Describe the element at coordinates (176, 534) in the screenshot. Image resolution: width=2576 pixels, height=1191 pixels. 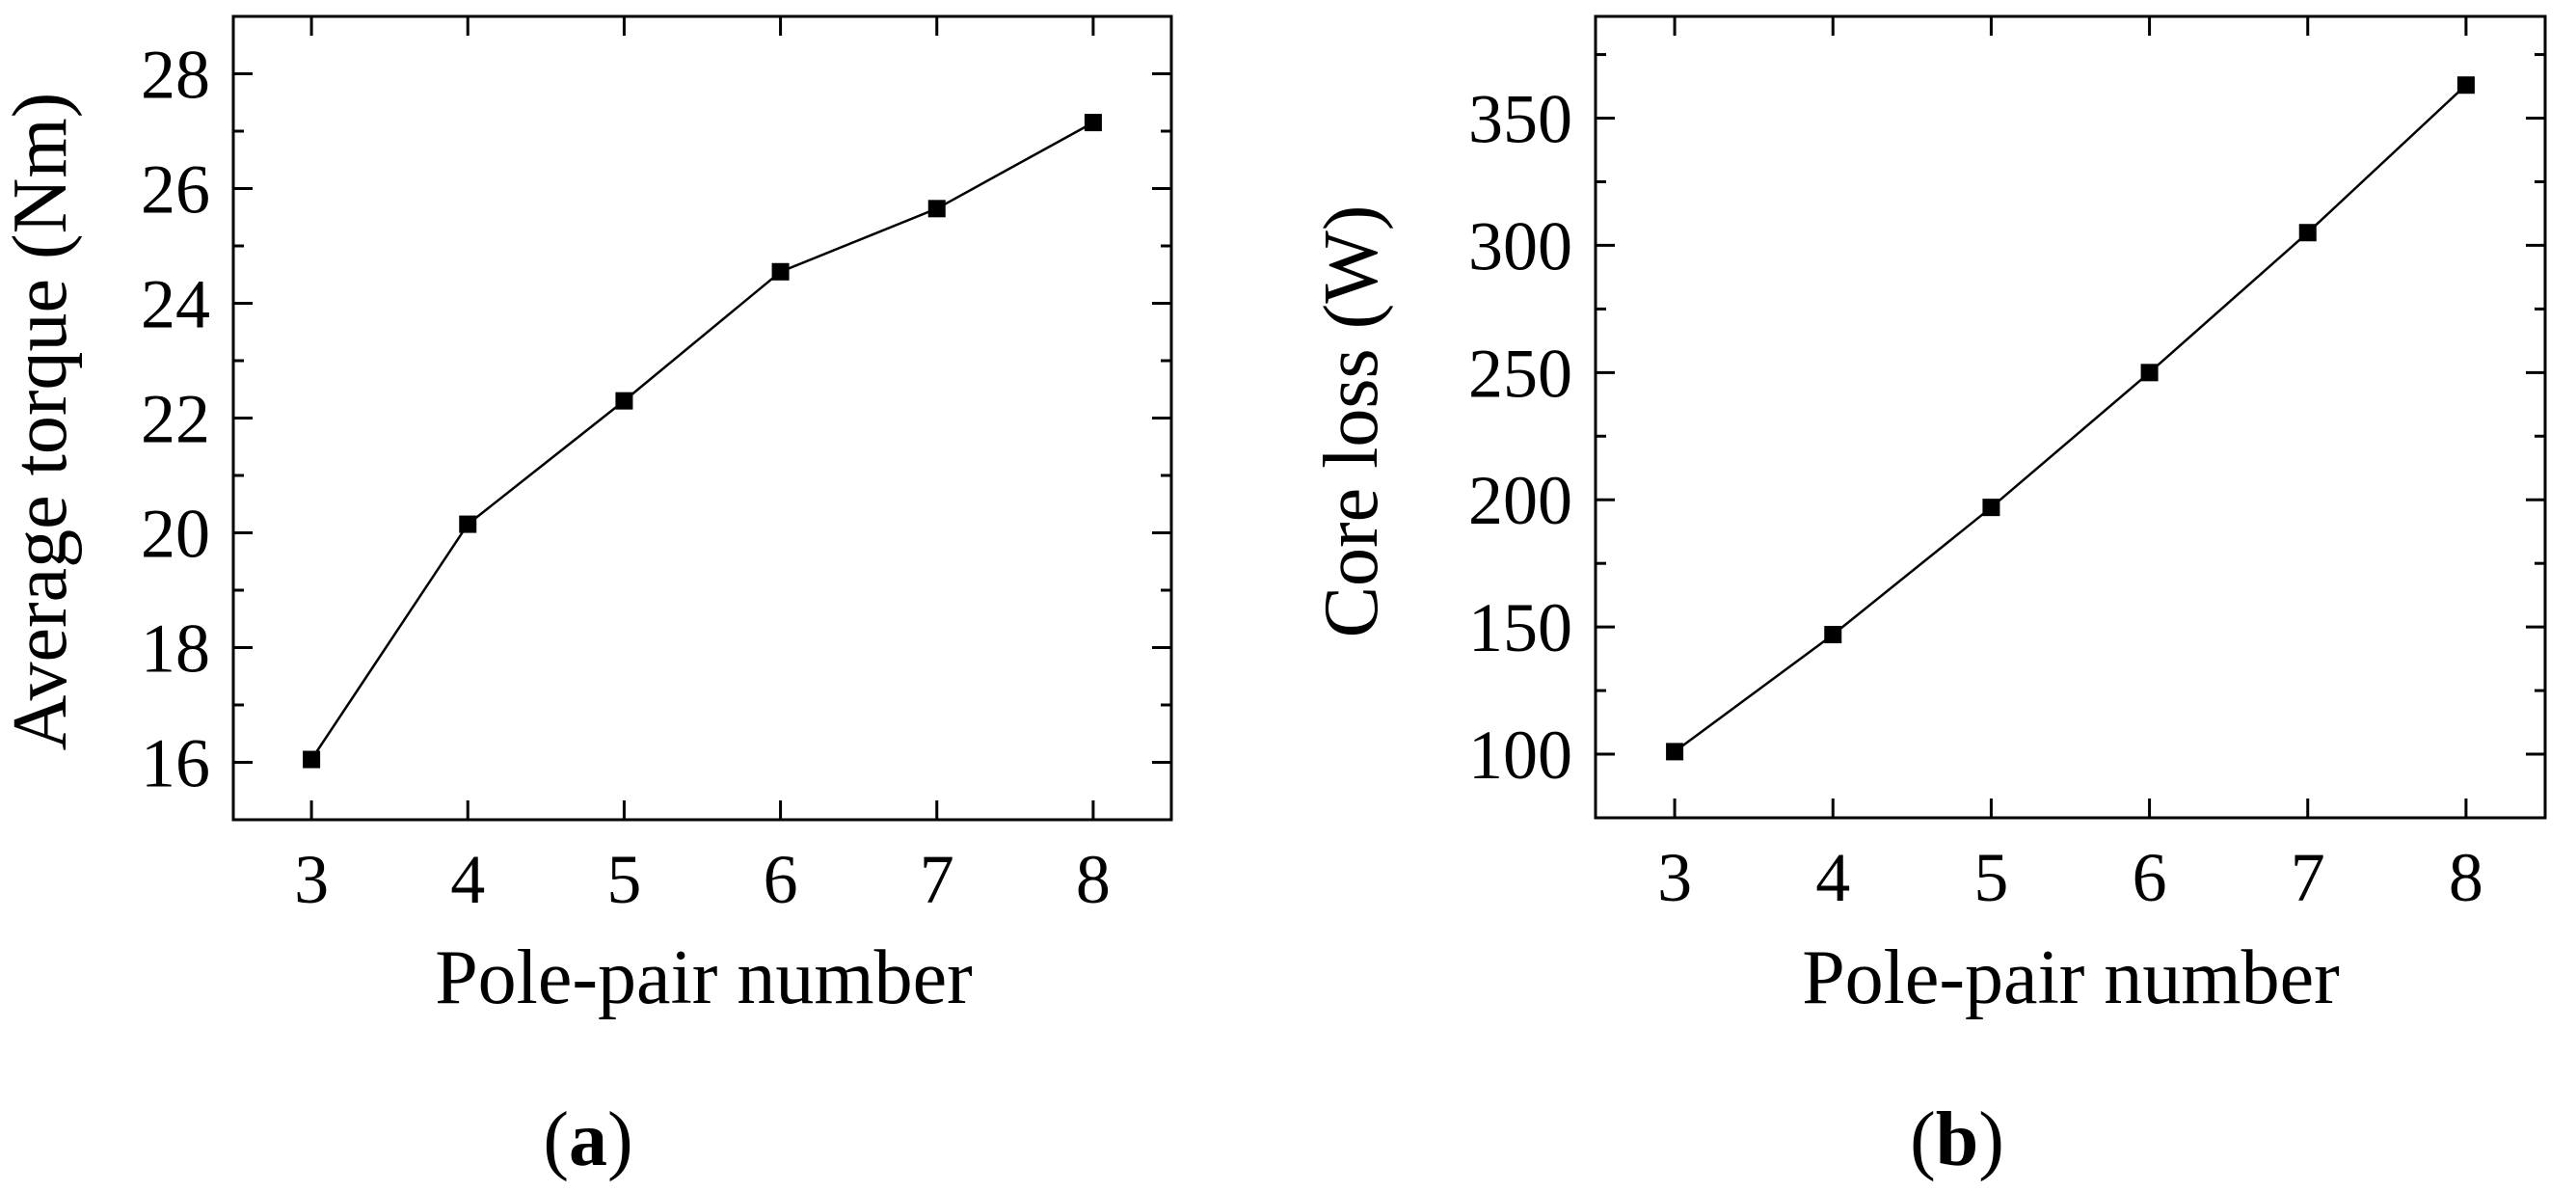
I see `chart-a-y-tick-label: 20` at that location.